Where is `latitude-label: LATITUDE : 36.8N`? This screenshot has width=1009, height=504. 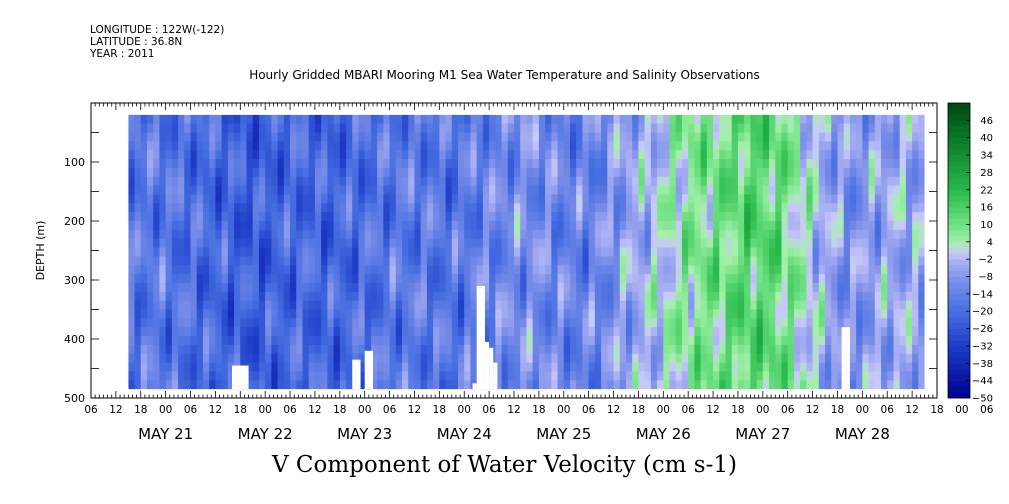 latitude-label: LATITUDE : 36.8N is located at coordinates (136, 42).